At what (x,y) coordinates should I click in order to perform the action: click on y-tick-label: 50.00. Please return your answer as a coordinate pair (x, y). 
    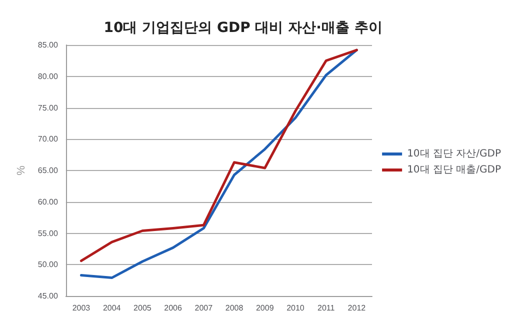
    Looking at the image, I should click on (48, 265).